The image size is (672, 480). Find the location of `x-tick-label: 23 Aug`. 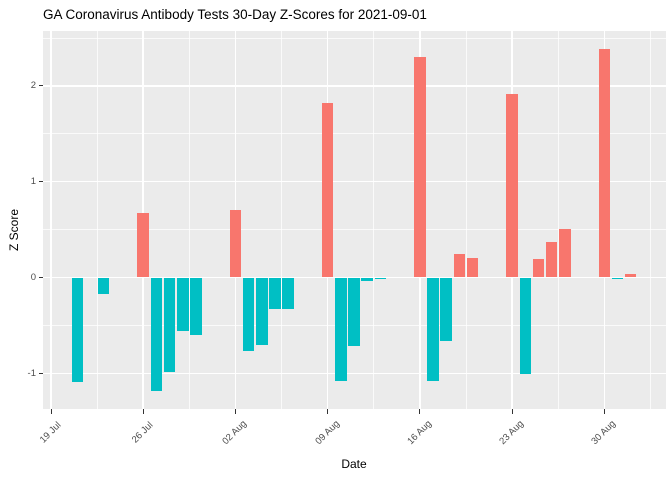

x-tick-label: 23 Aug is located at coordinates (512, 432).